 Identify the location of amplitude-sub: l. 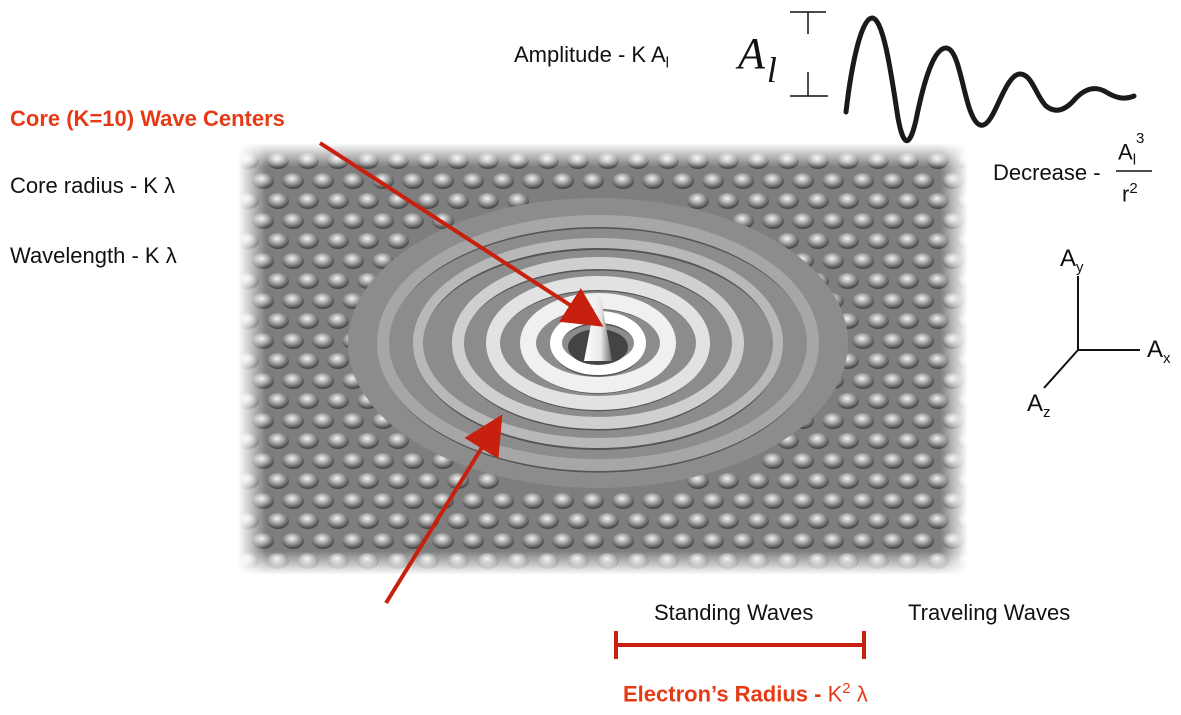
(667, 63).